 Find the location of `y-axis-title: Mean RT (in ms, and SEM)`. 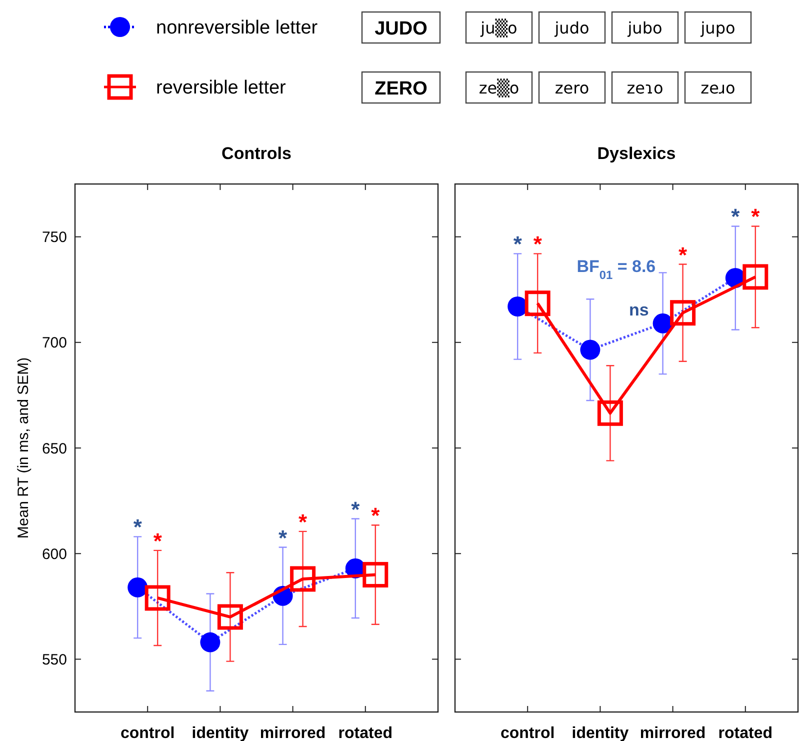

y-axis-title: Mean RT (in ms, and SEM) is located at coordinates (23, 448).